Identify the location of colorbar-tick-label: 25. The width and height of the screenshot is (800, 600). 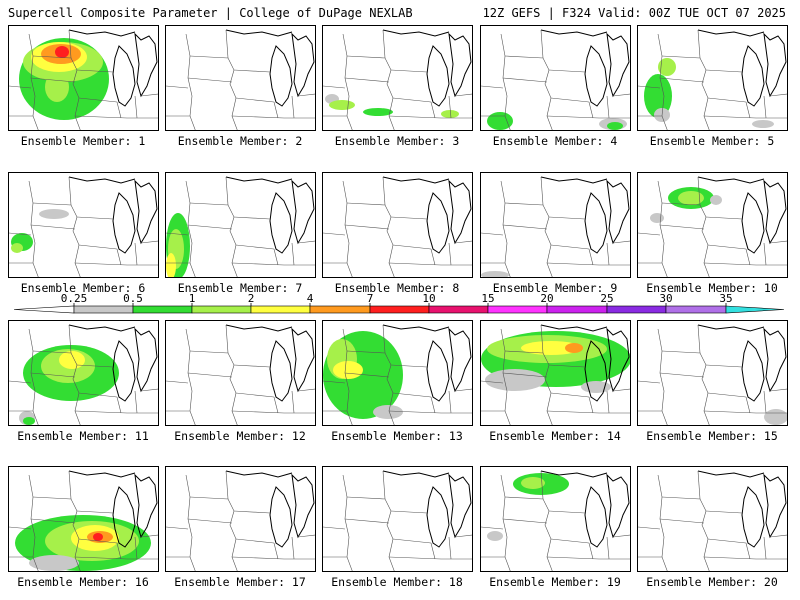
(606, 299).